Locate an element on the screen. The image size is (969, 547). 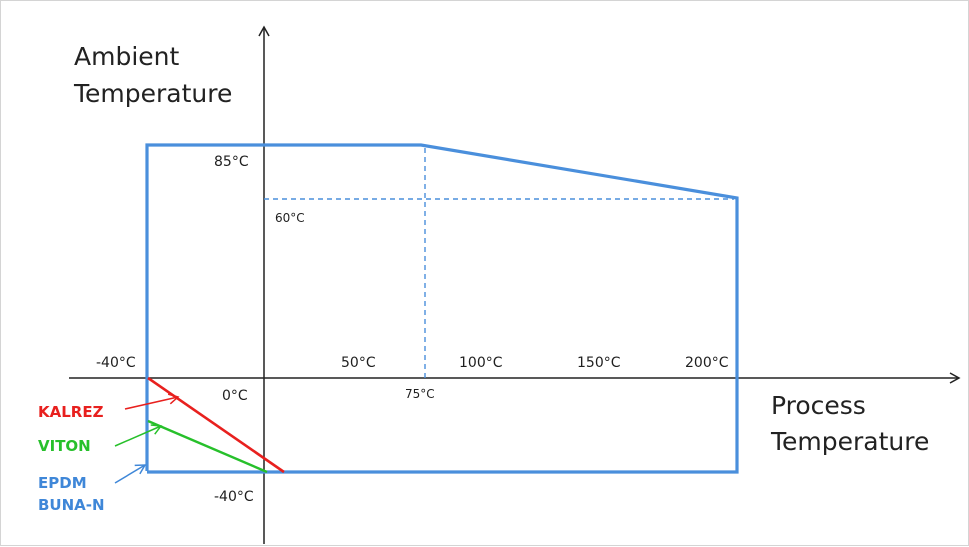
material-label-buna-n: BUNA-N is located at coordinates (71, 505).